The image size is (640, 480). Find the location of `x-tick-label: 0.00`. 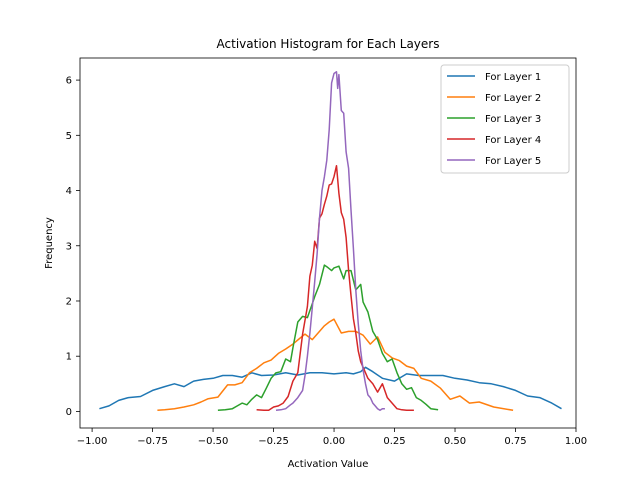

x-tick-label: 0.00 is located at coordinates (334, 441).